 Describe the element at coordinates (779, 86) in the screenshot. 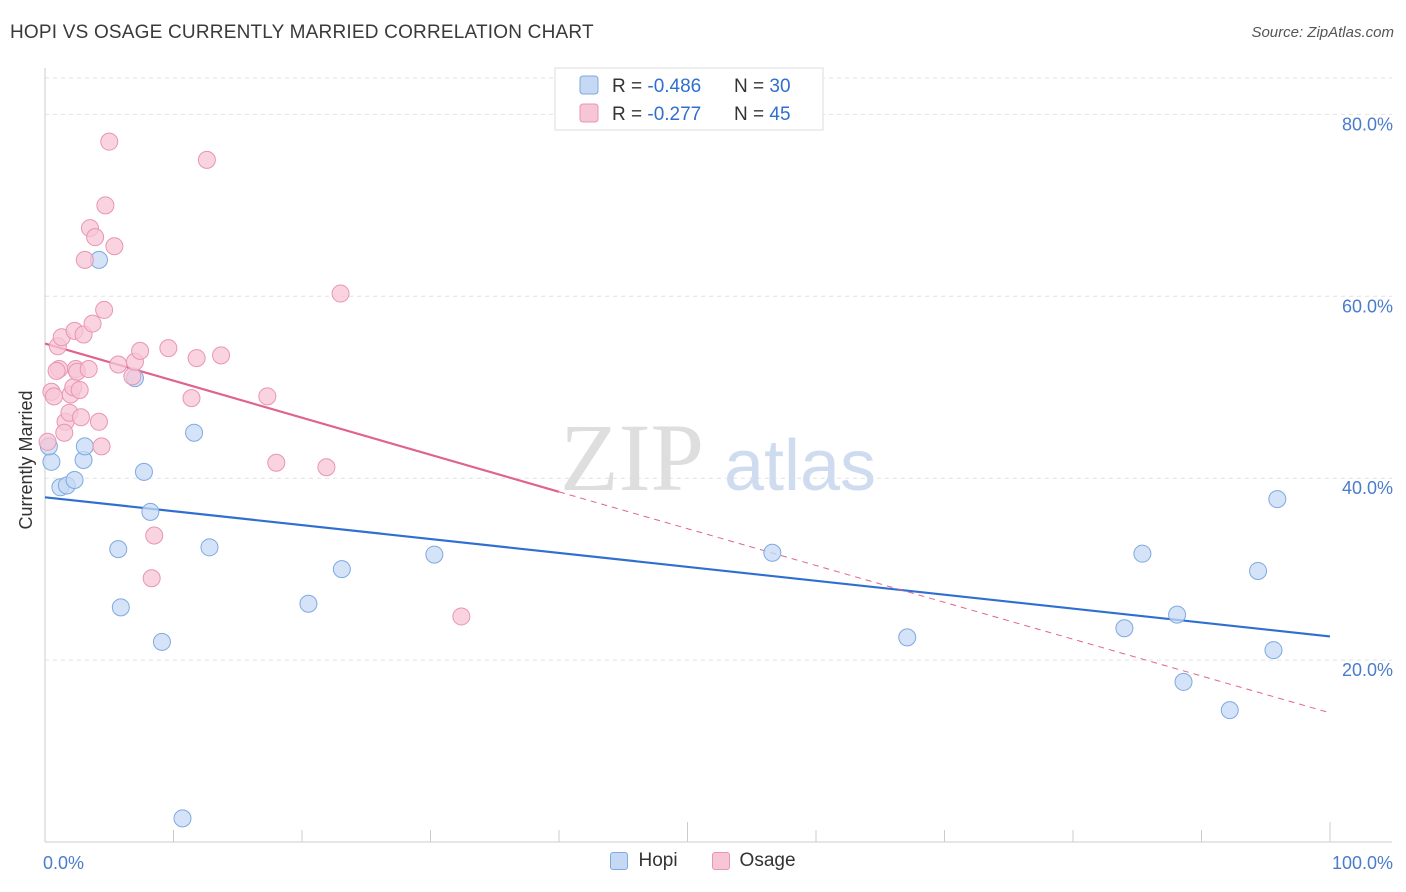

I see `hopi-n-value: 30` at that location.